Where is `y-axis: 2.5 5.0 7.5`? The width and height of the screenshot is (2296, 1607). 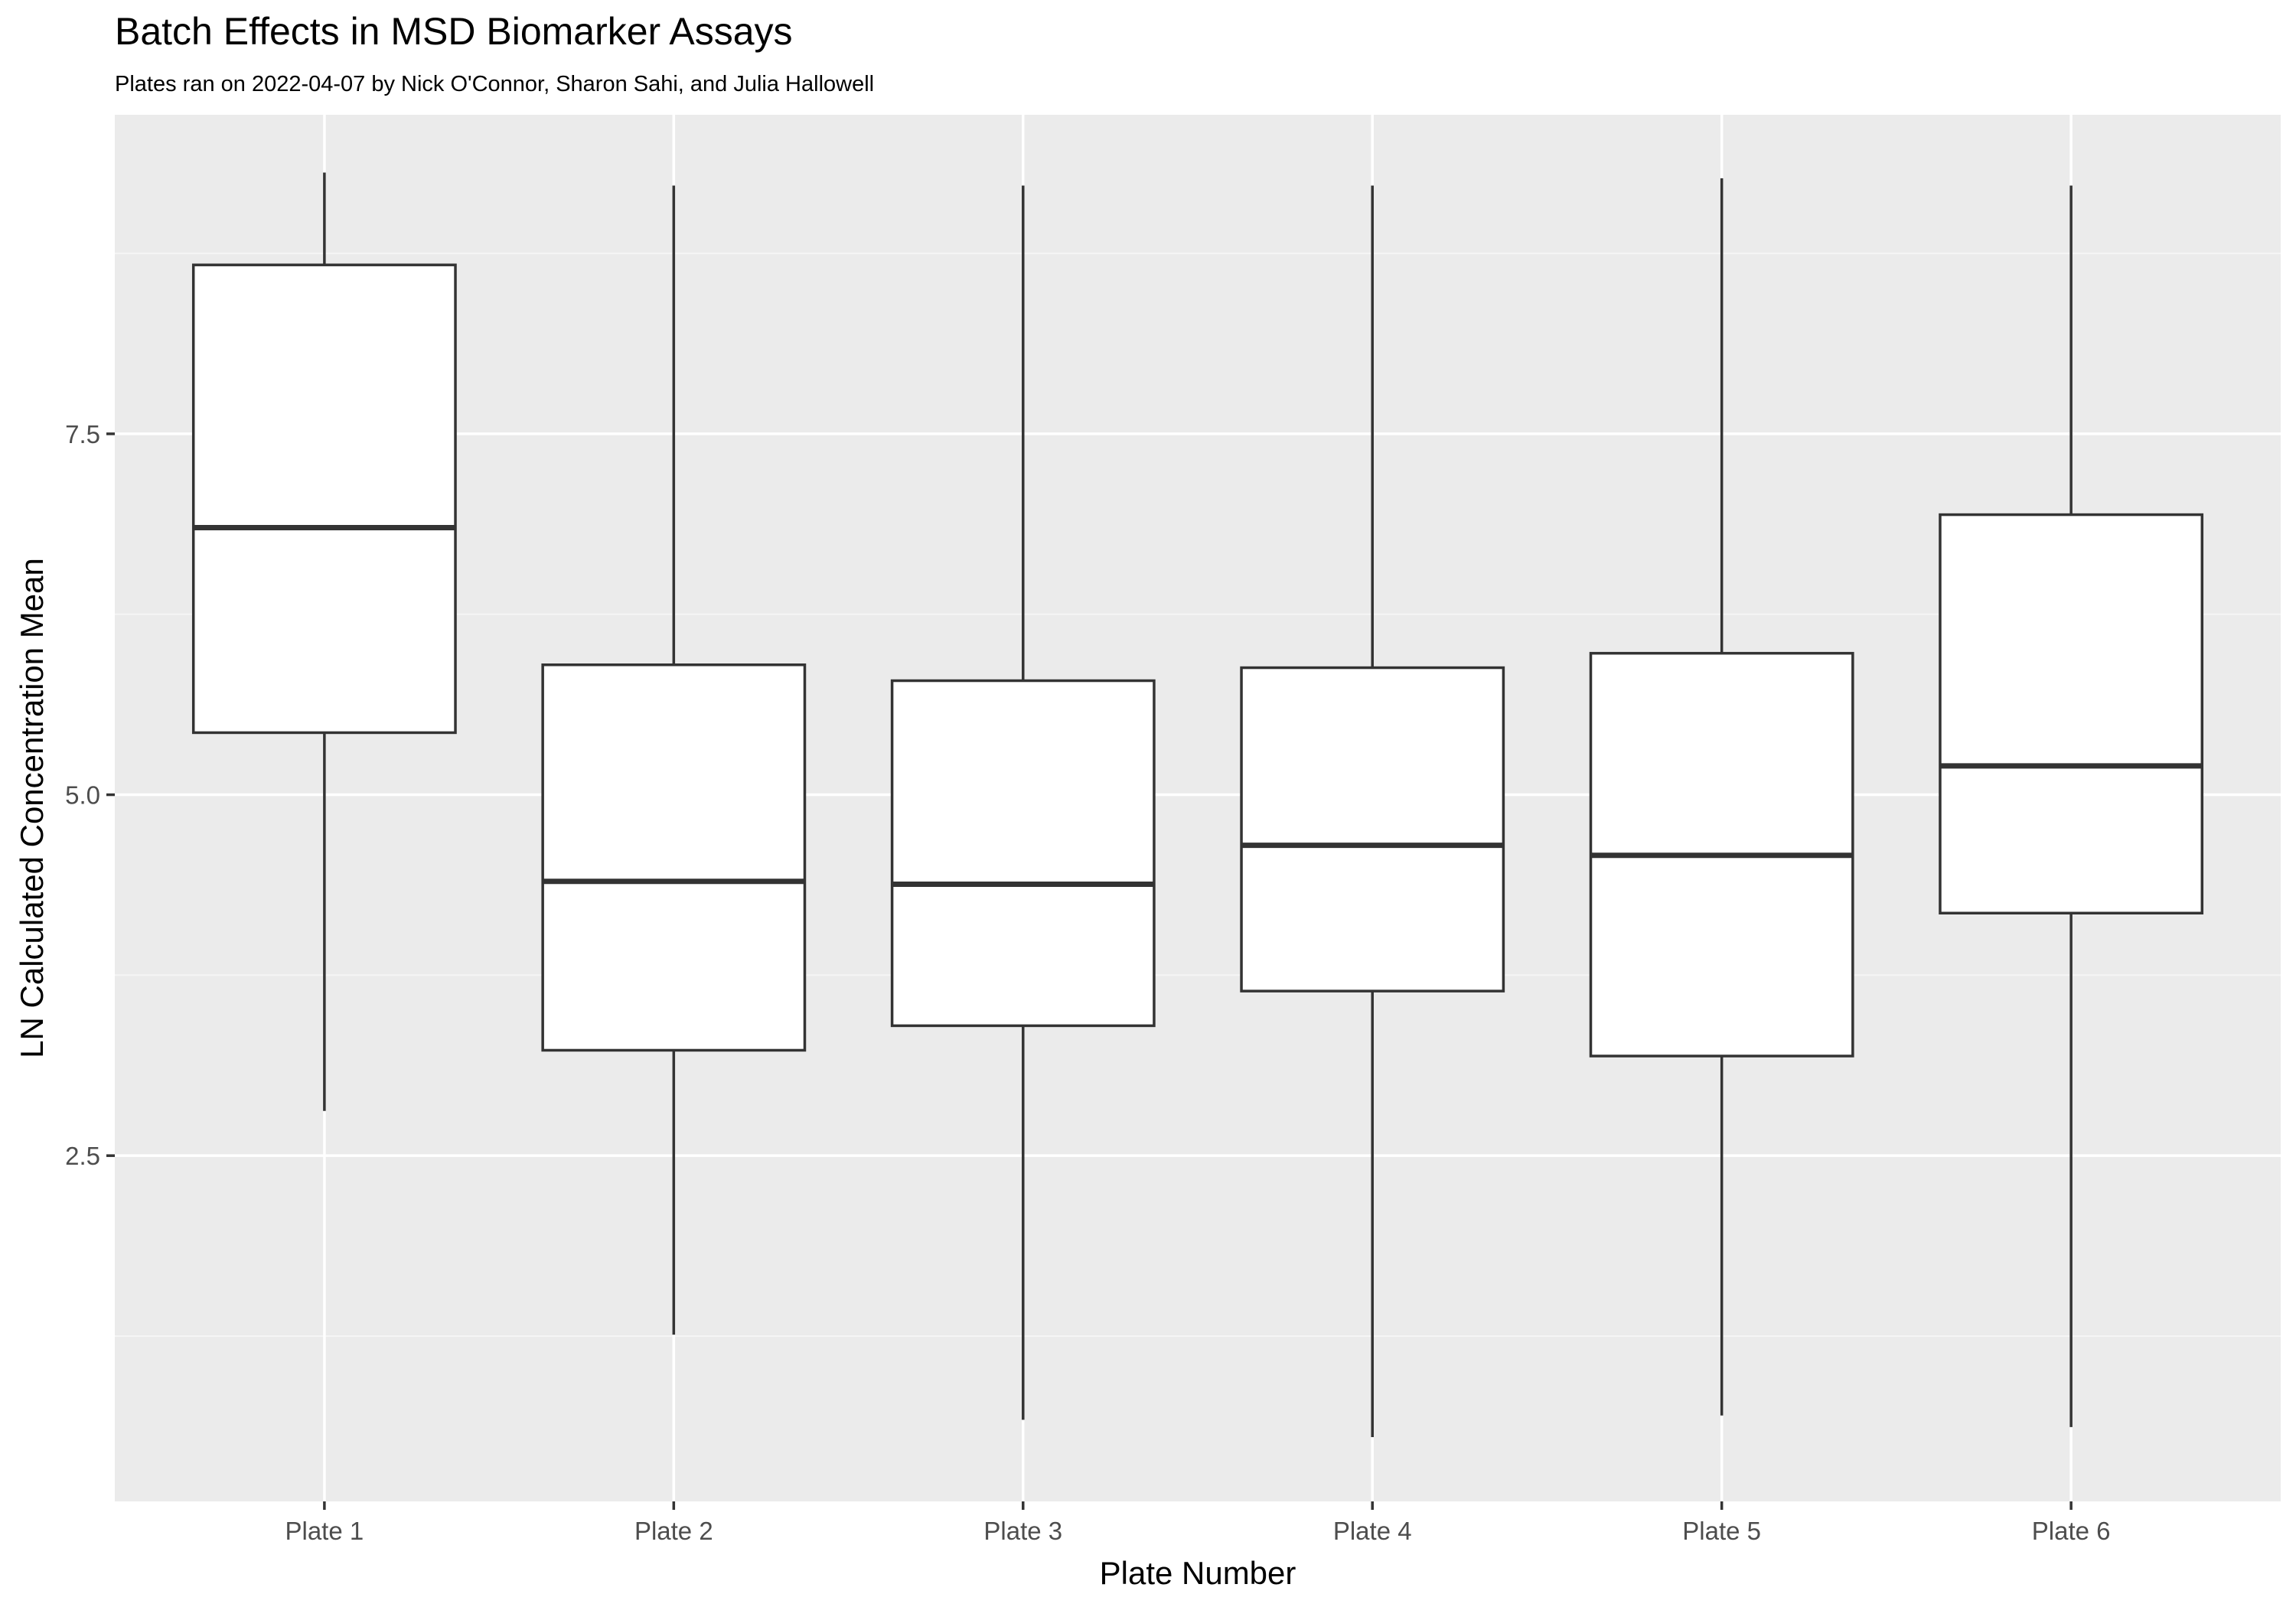 y-axis: 2.5 5.0 7.5 is located at coordinates (90, 795).